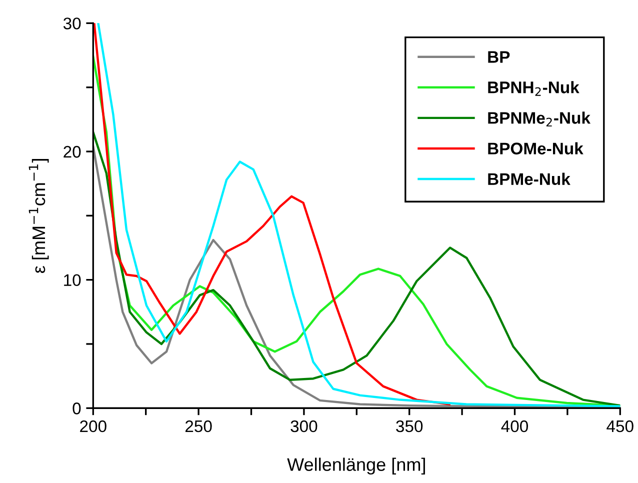 Image resolution: width=638 pixels, height=483 pixels. I want to click on x-tick-label: 200, so click(93, 426).